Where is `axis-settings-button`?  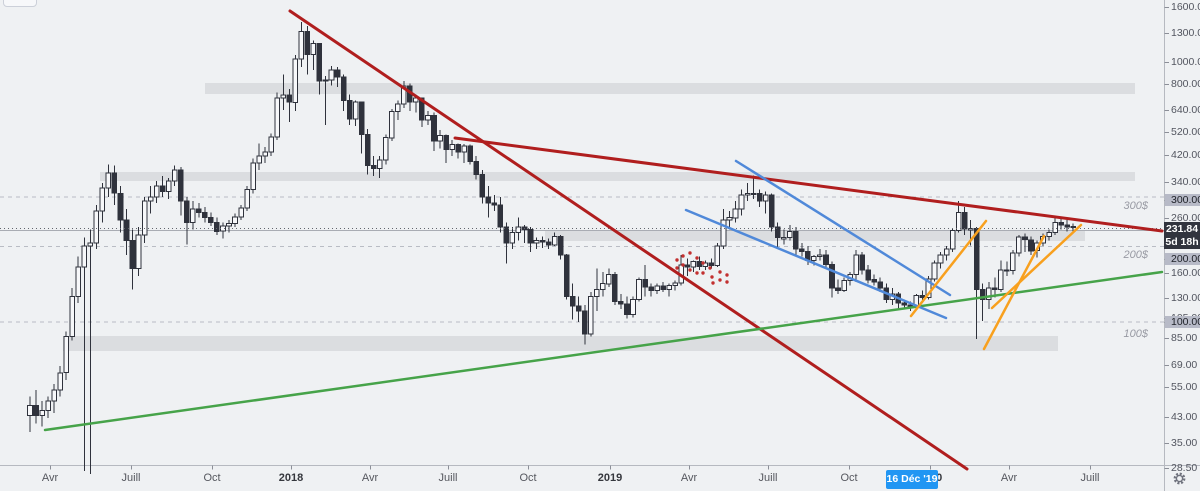 axis-settings-button is located at coordinates (1183, 480).